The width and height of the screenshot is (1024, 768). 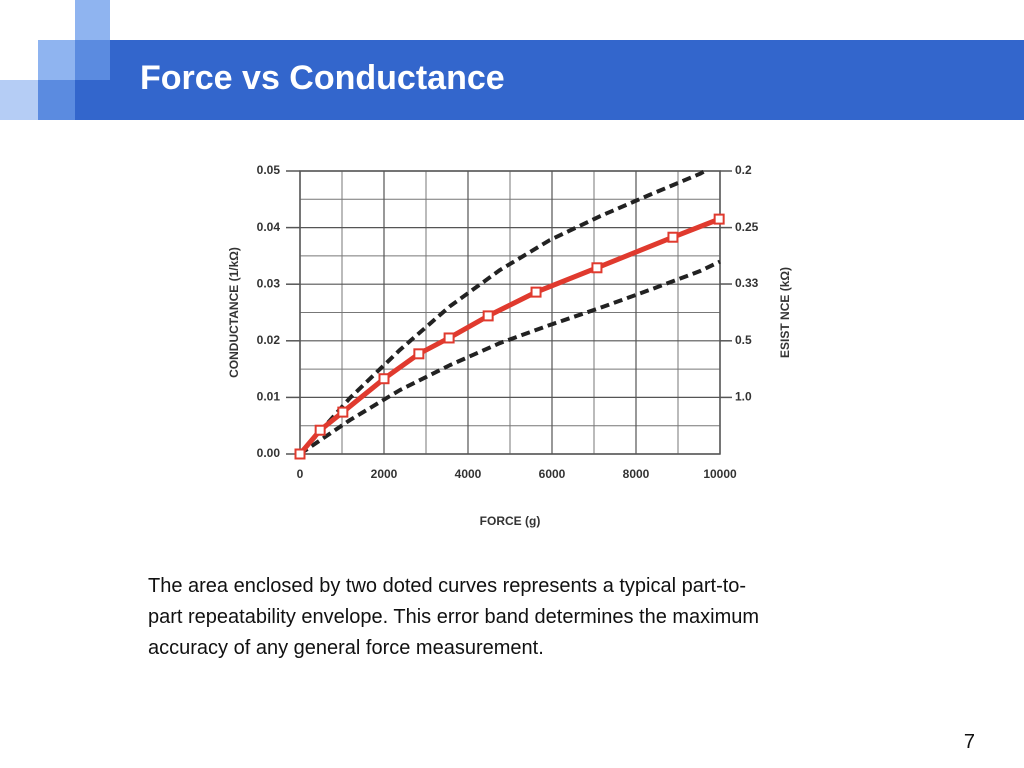 I want to click on y2-tick-label: 0.2, so click(x=743, y=170).